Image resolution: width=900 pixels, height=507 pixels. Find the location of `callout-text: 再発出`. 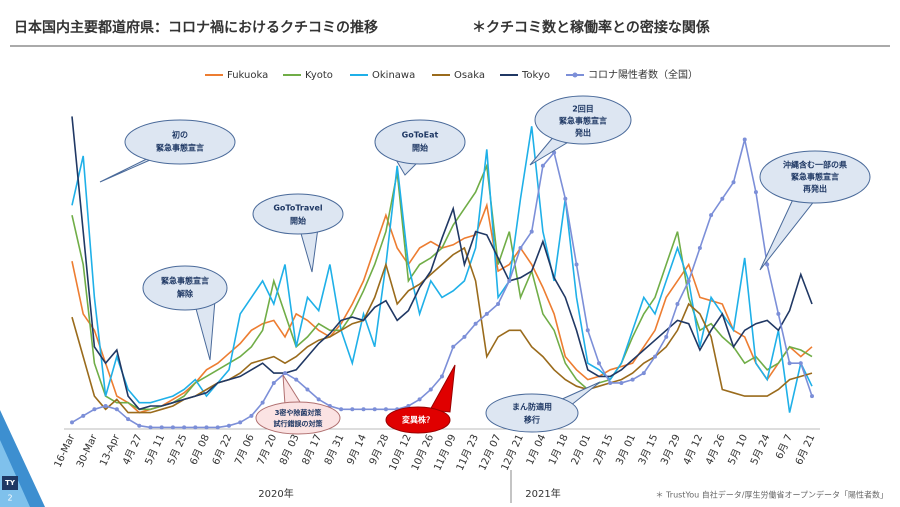

callout-text: 再発出 is located at coordinates (815, 189).